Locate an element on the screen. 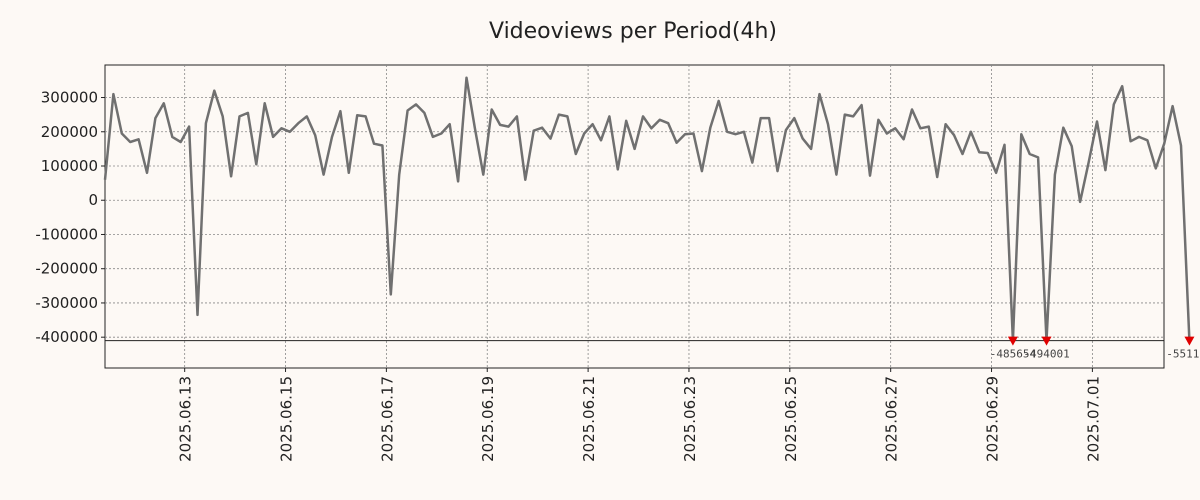 This screenshot has height=500, width=1200. clipped-value-label: -485654 is located at coordinates (1013, 354).